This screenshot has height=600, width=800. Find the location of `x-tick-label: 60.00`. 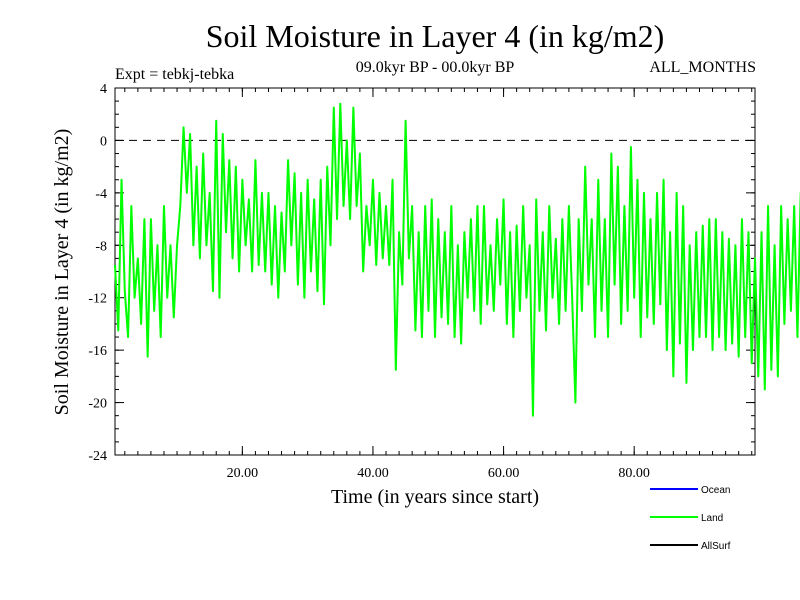

x-tick-label: 60.00 is located at coordinates (504, 473).